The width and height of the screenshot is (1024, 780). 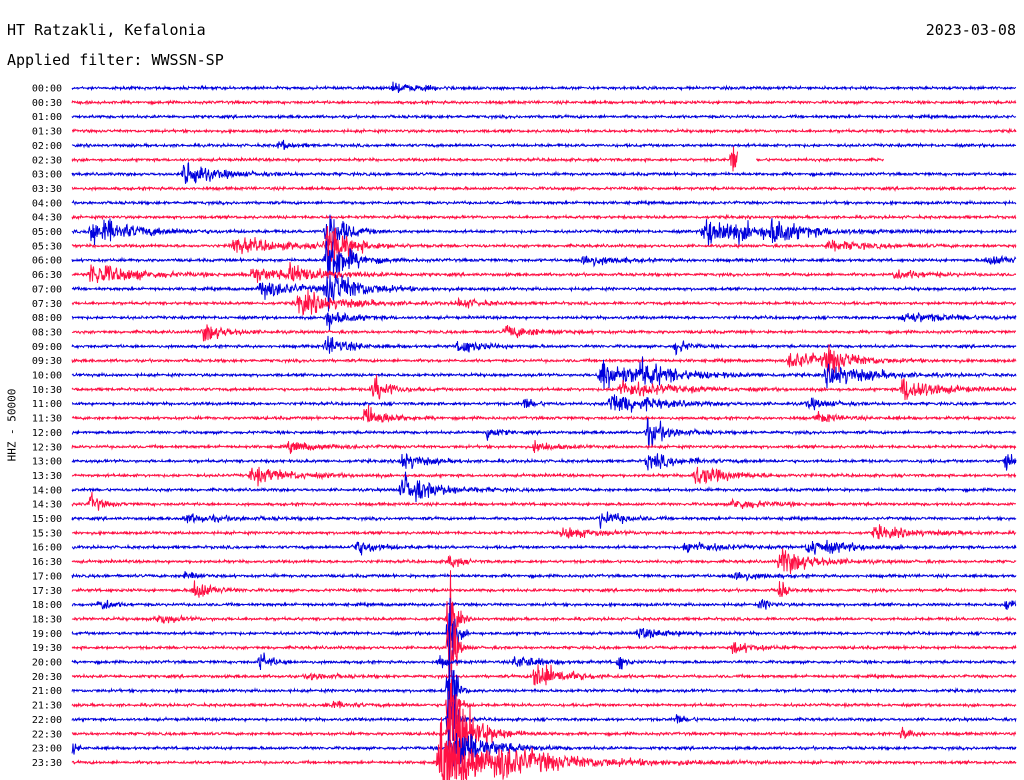 What do you see at coordinates (47, 677) in the screenshot?
I see `time-tick-label: 20:30` at bounding box center [47, 677].